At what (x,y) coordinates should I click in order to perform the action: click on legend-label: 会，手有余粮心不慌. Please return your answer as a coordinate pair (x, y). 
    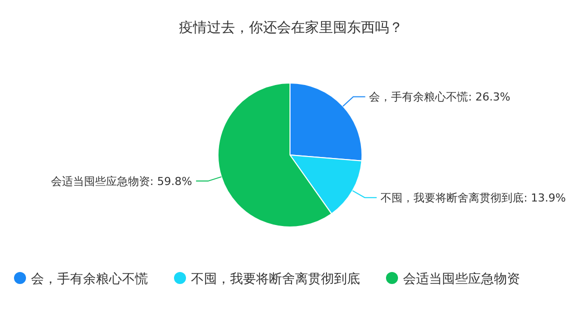
    Looking at the image, I should click on (89, 279).